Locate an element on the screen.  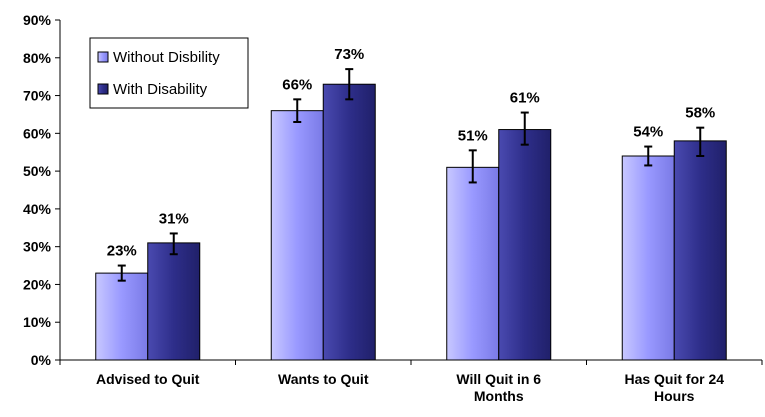
y-tick-label: 50% is located at coordinates (37, 171).